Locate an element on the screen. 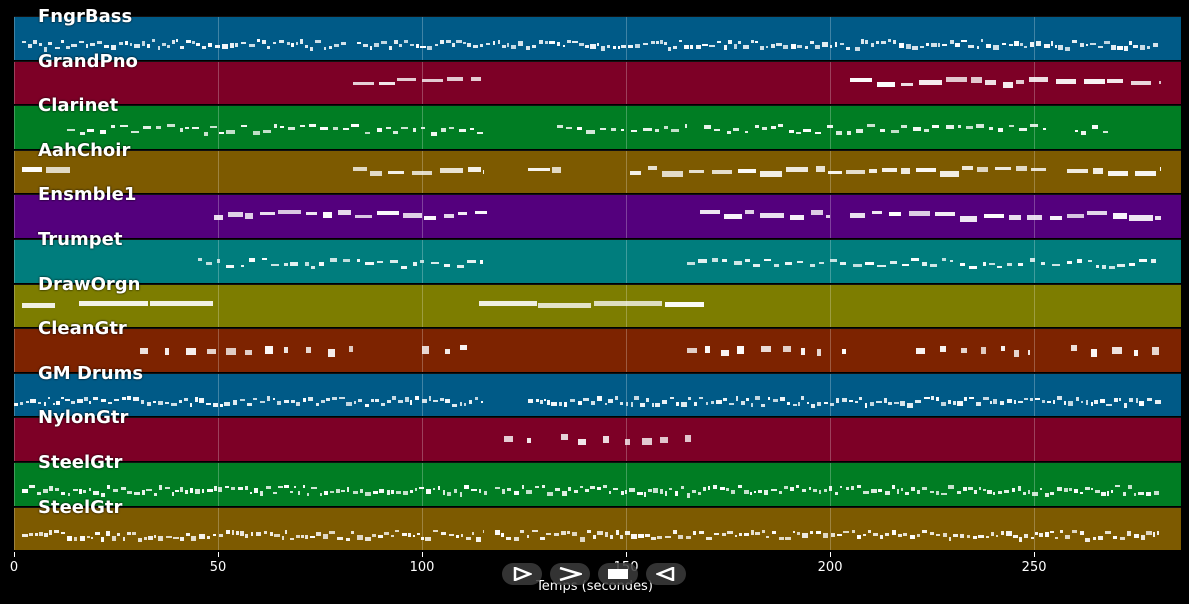 The image size is (1189, 604). track-label: SteelGtr is located at coordinates (80, 507).